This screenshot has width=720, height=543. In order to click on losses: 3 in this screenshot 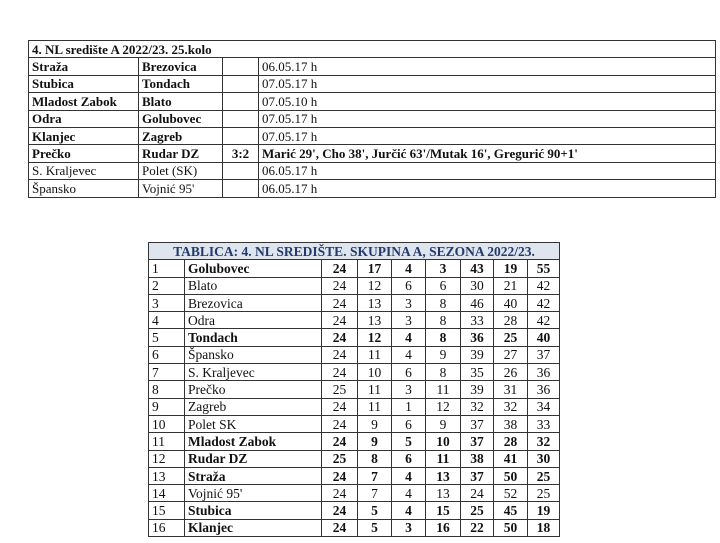, I will do `click(443, 268)`.